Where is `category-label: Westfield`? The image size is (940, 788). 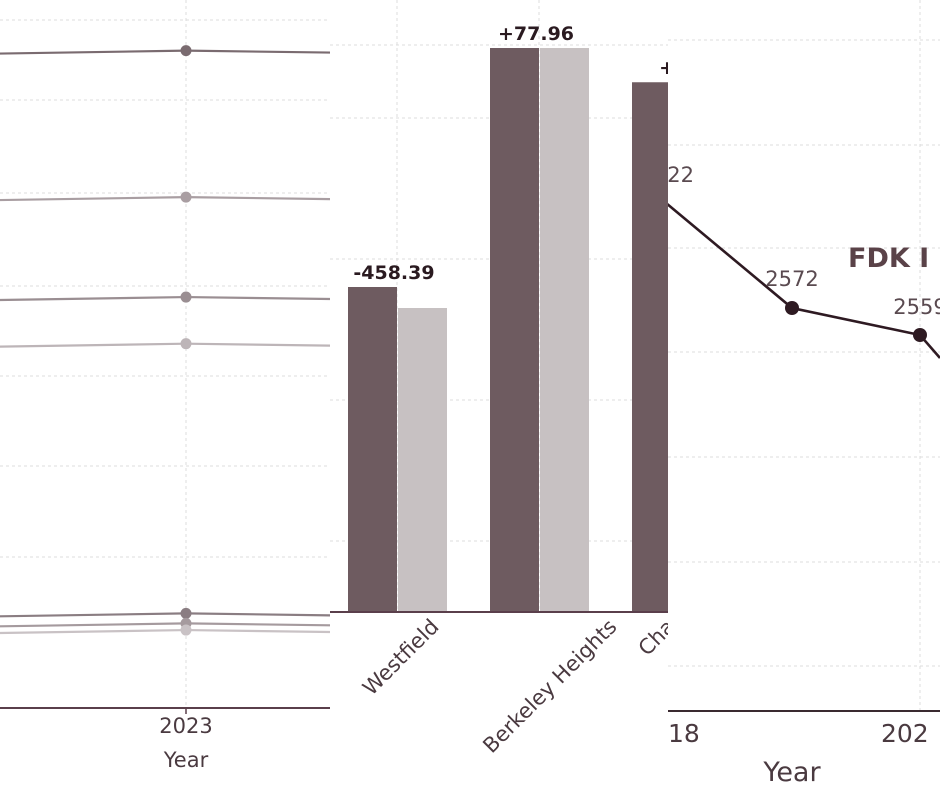 category-label: Westfield is located at coordinates (401, 658).